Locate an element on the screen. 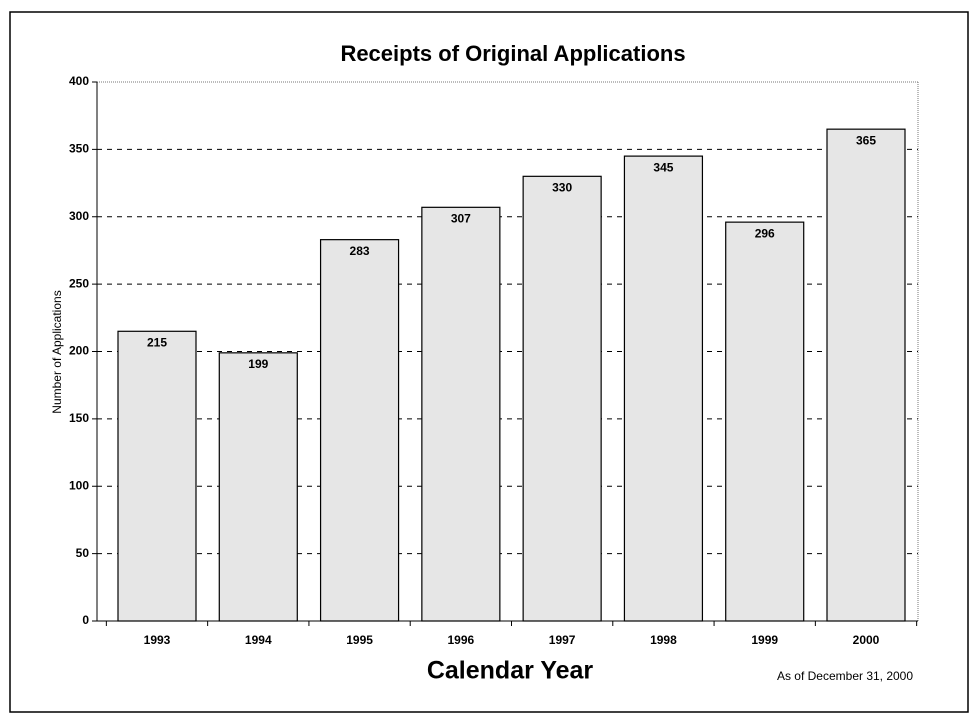  y-tick-label: 100 is located at coordinates (79, 485).